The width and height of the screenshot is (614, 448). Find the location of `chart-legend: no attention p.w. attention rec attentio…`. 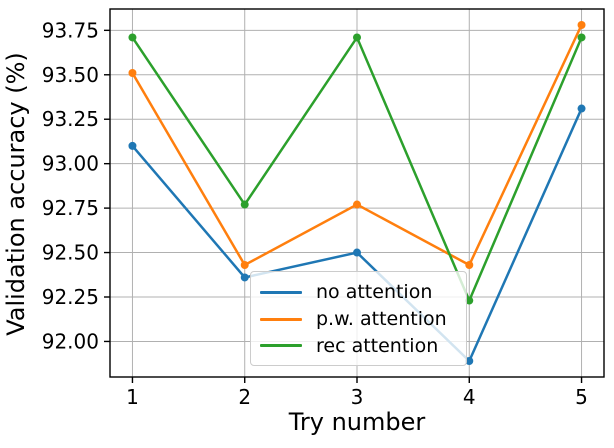

chart-legend: no attention p.w. attention rec attentio… is located at coordinates (358, 318).